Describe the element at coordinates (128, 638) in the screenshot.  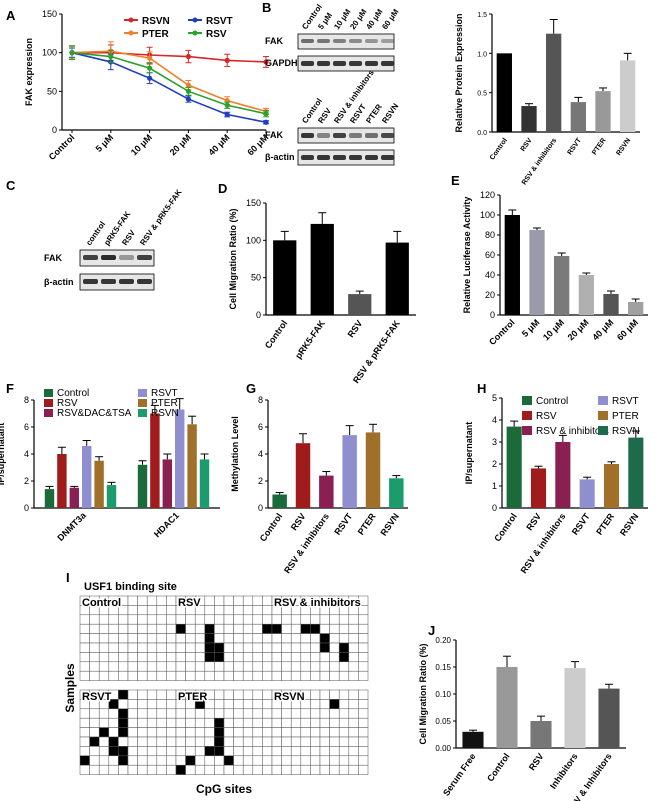
I see `grid-0: Control` at that location.